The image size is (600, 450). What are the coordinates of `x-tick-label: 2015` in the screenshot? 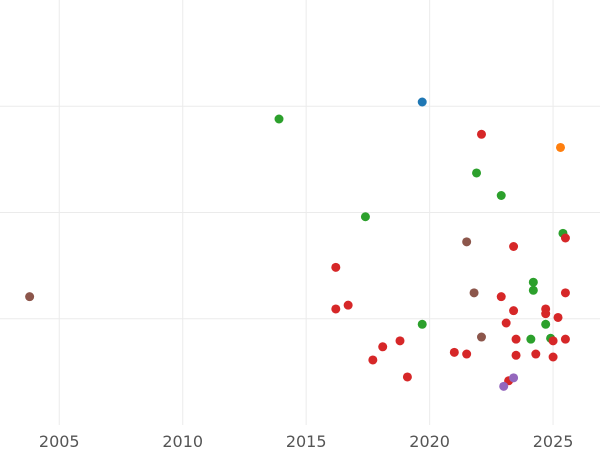 It's located at (306, 441).